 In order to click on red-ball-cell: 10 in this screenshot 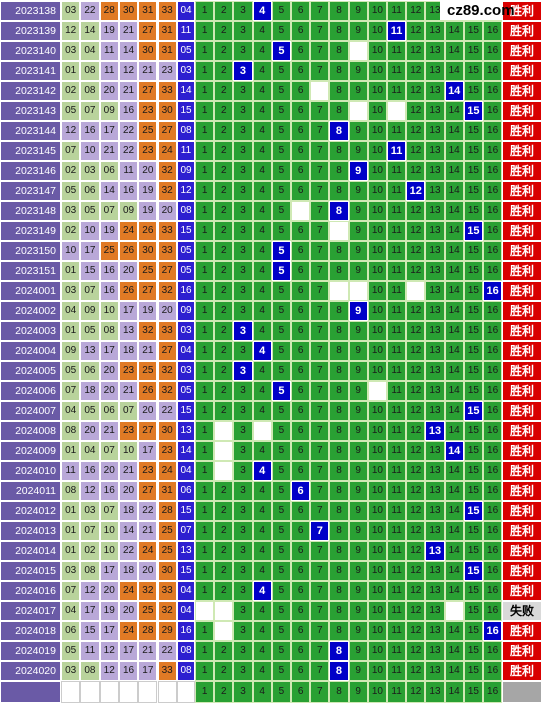, I will do `click(128, 451)`.